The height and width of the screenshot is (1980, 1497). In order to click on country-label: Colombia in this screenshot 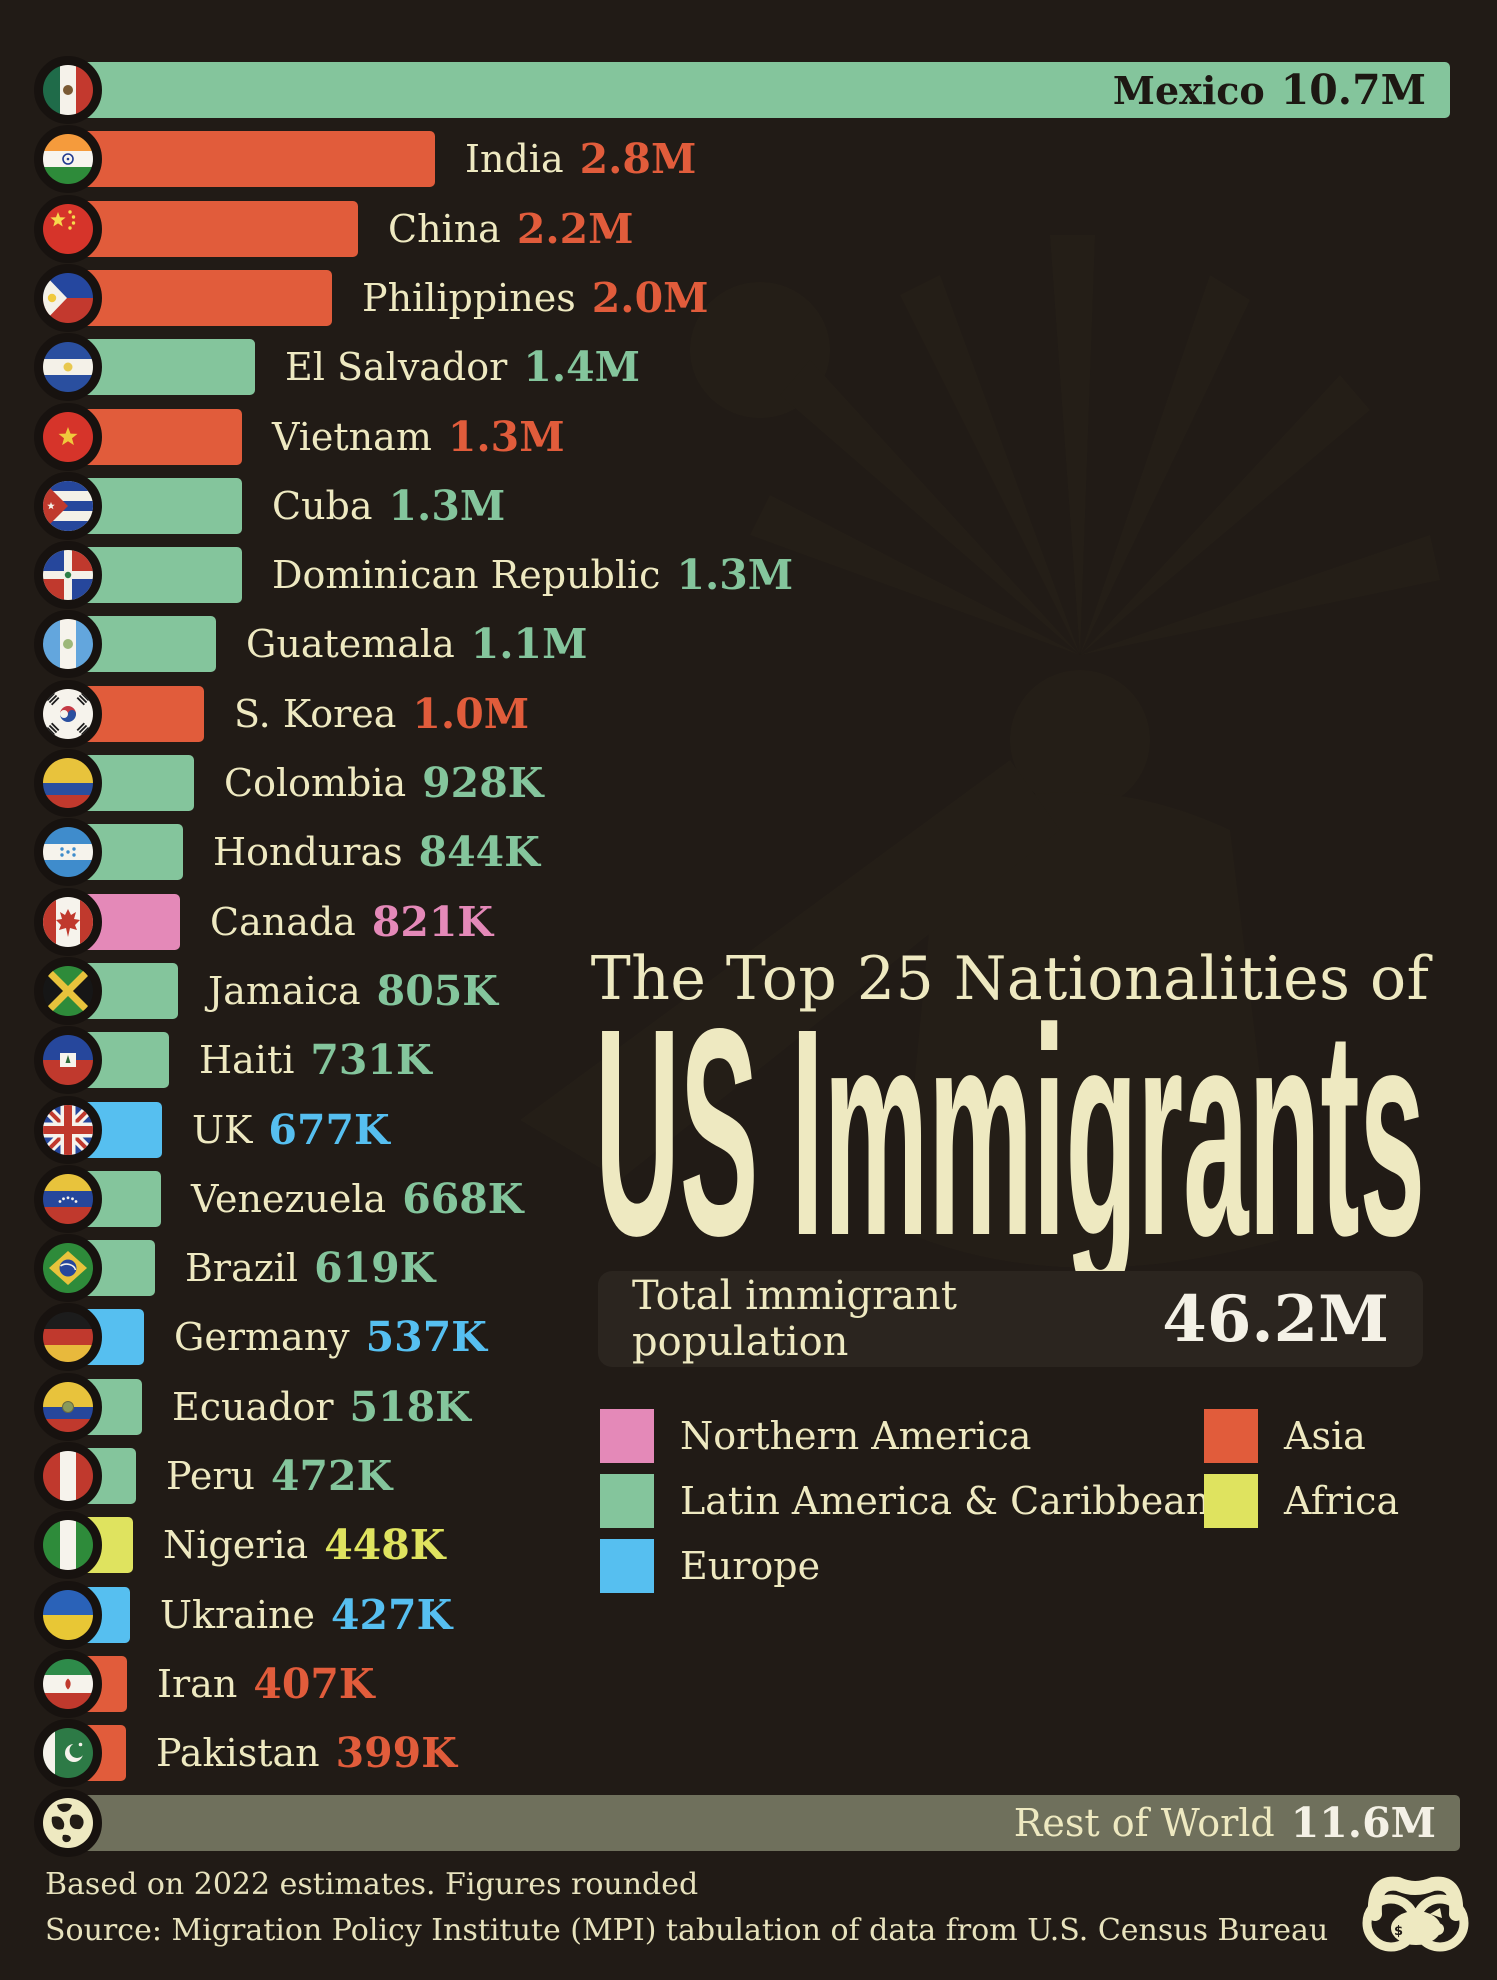, I will do `click(315, 783)`.